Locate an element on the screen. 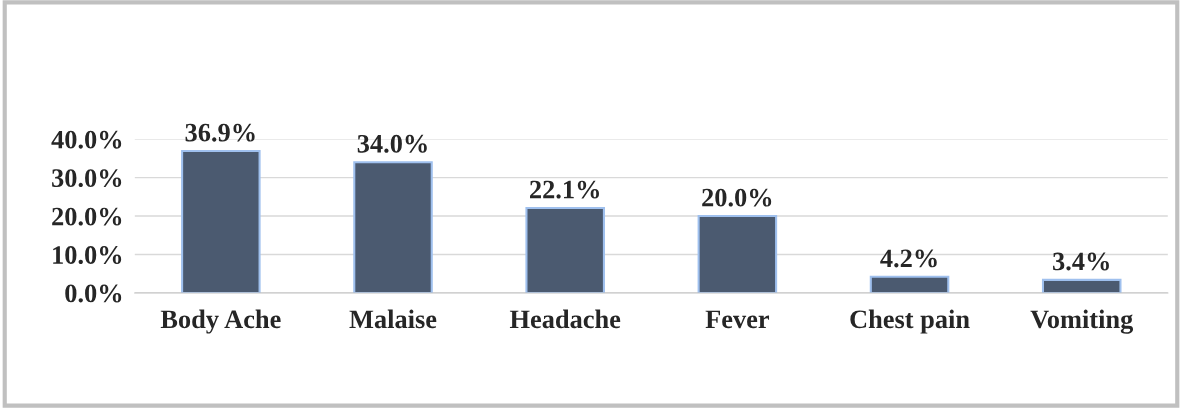 This screenshot has height=408, width=1182. x-tick-label: Body Ache is located at coordinates (220, 321).